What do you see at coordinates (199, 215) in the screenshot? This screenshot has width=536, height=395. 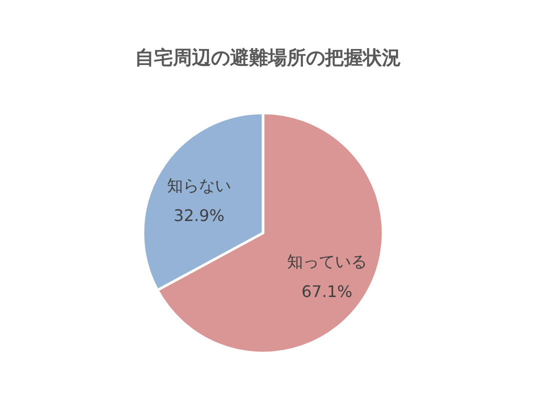 I see `data-label: 32.9%` at bounding box center [199, 215].